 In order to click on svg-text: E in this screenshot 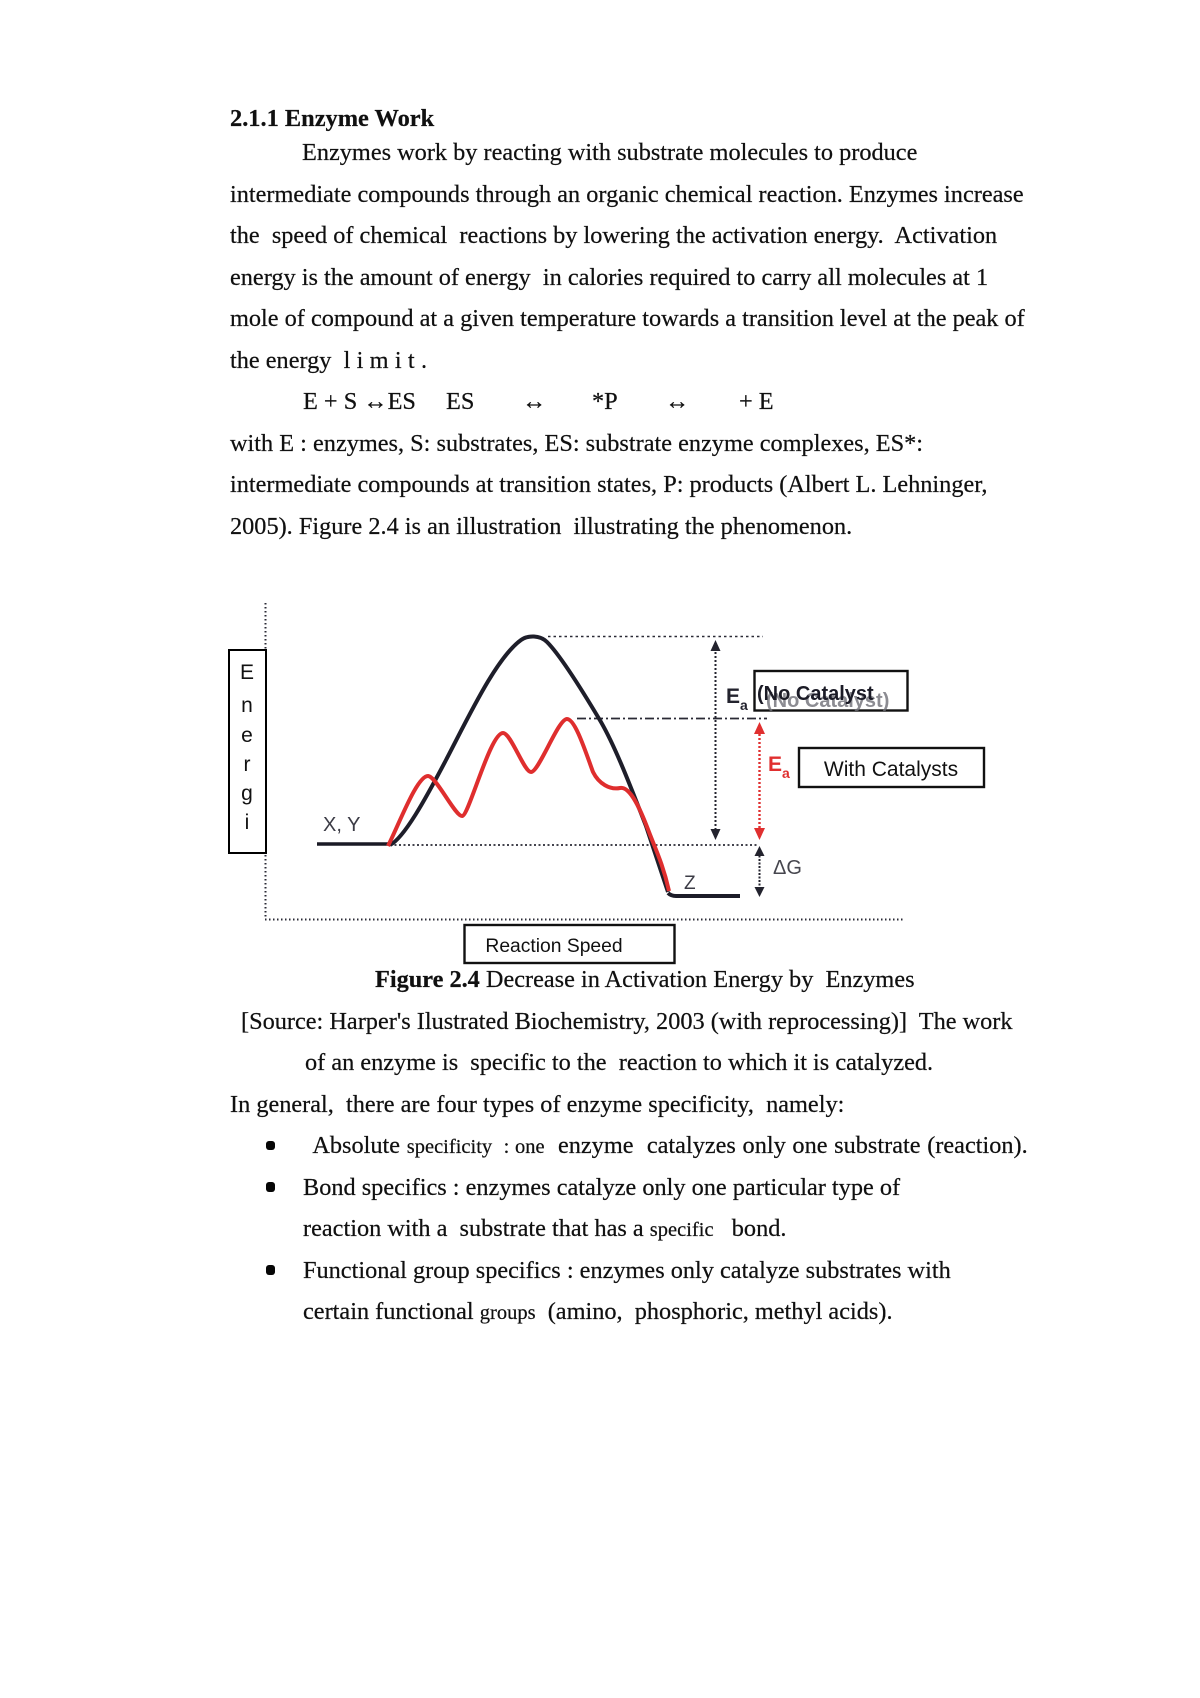, I will do `click(247, 672)`.